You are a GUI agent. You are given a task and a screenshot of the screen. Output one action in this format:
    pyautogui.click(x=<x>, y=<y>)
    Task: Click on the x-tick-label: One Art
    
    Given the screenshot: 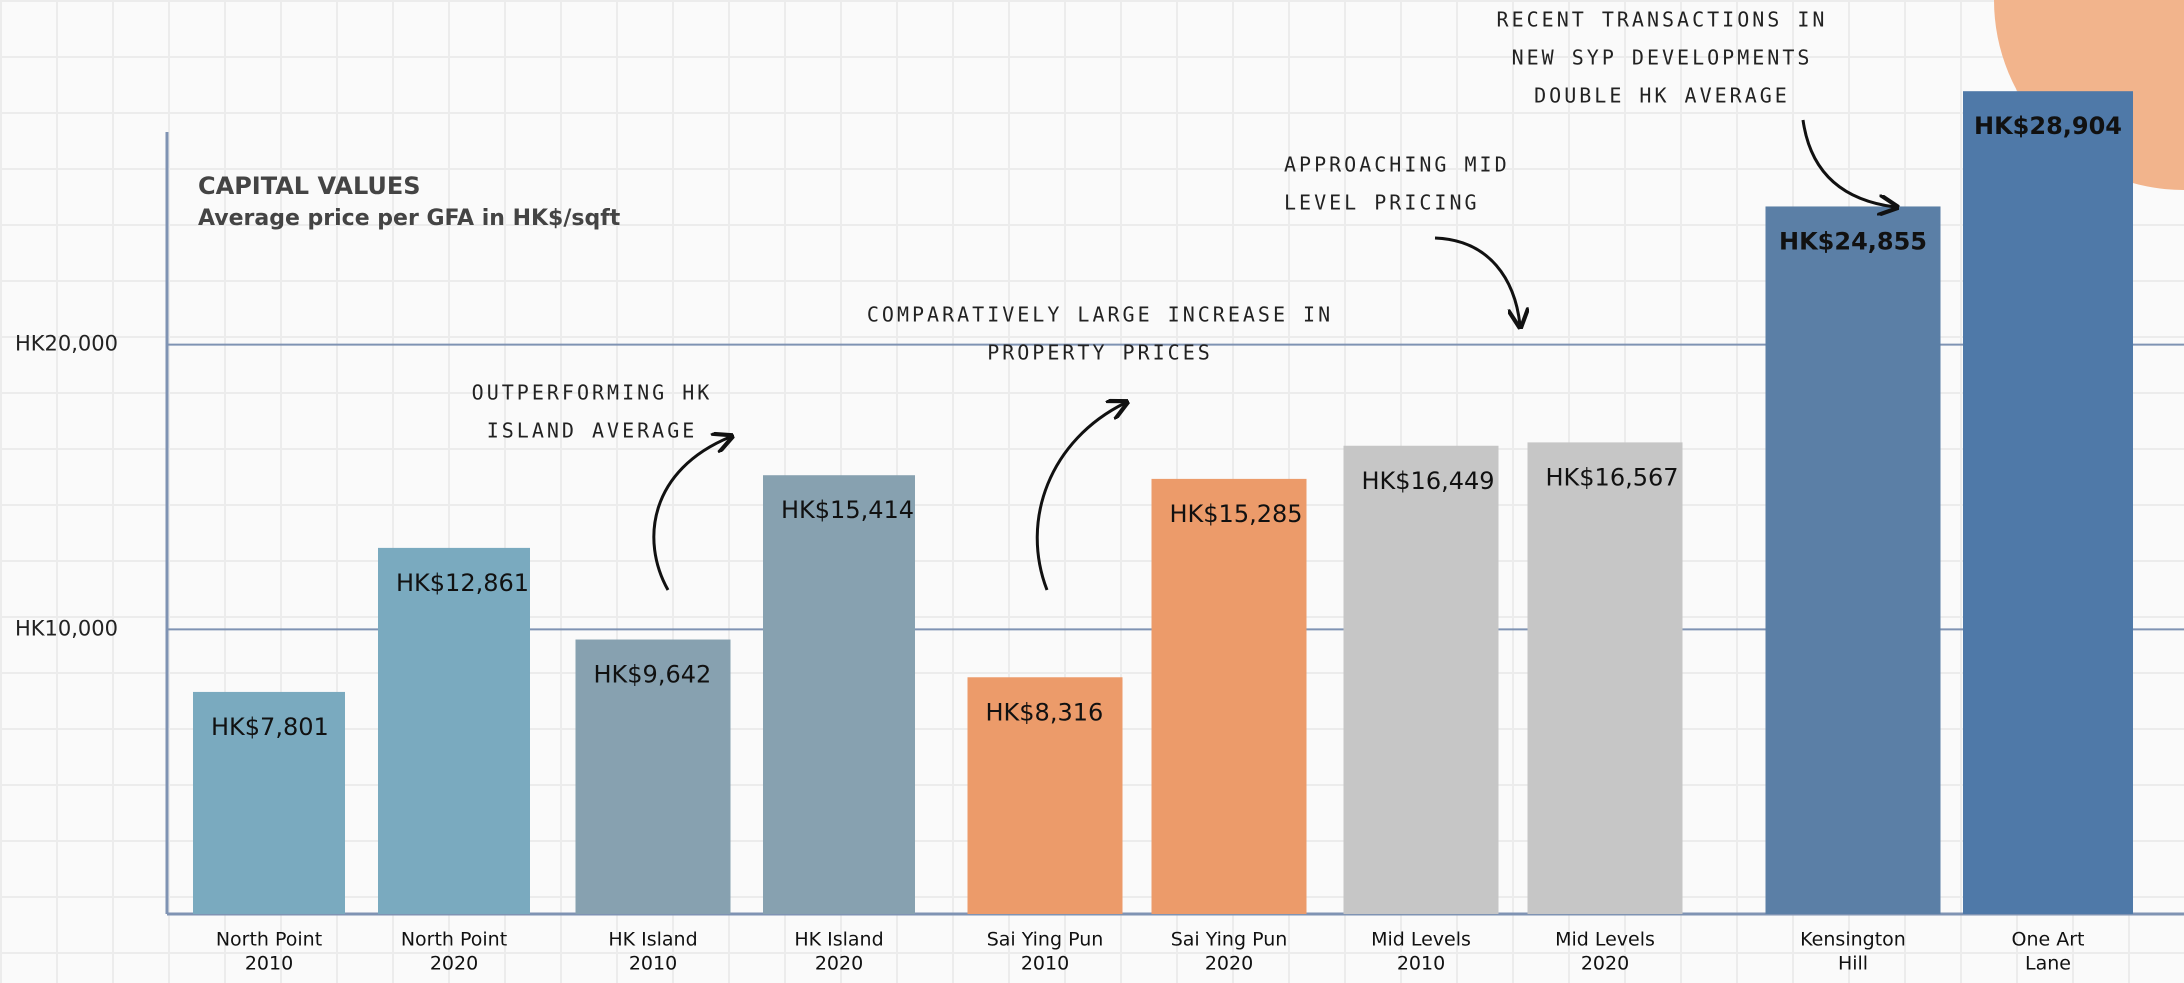 What is the action you would take?
    pyautogui.click(x=2048, y=940)
    